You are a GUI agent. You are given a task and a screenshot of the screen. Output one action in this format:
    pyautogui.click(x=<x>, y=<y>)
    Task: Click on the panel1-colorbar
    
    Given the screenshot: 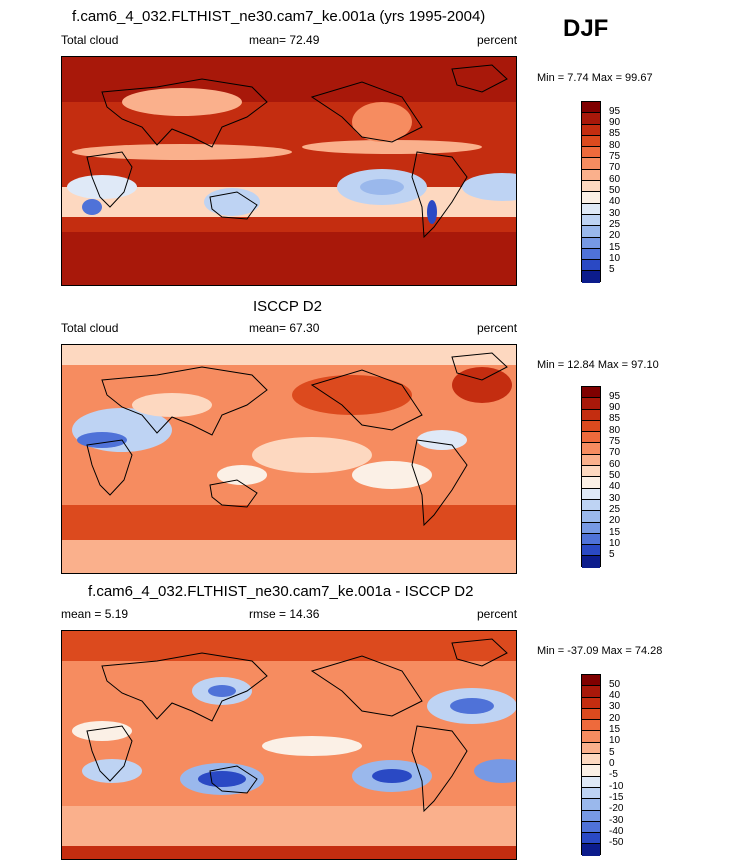 What is the action you would take?
    pyautogui.click(x=591, y=192)
    